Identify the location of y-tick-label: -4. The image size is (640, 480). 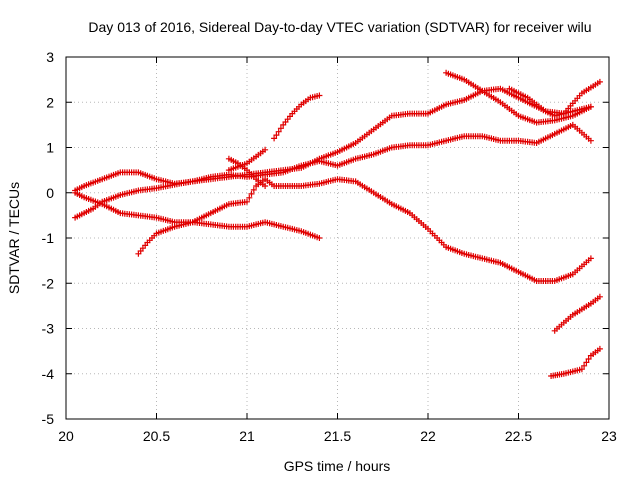
(48, 374).